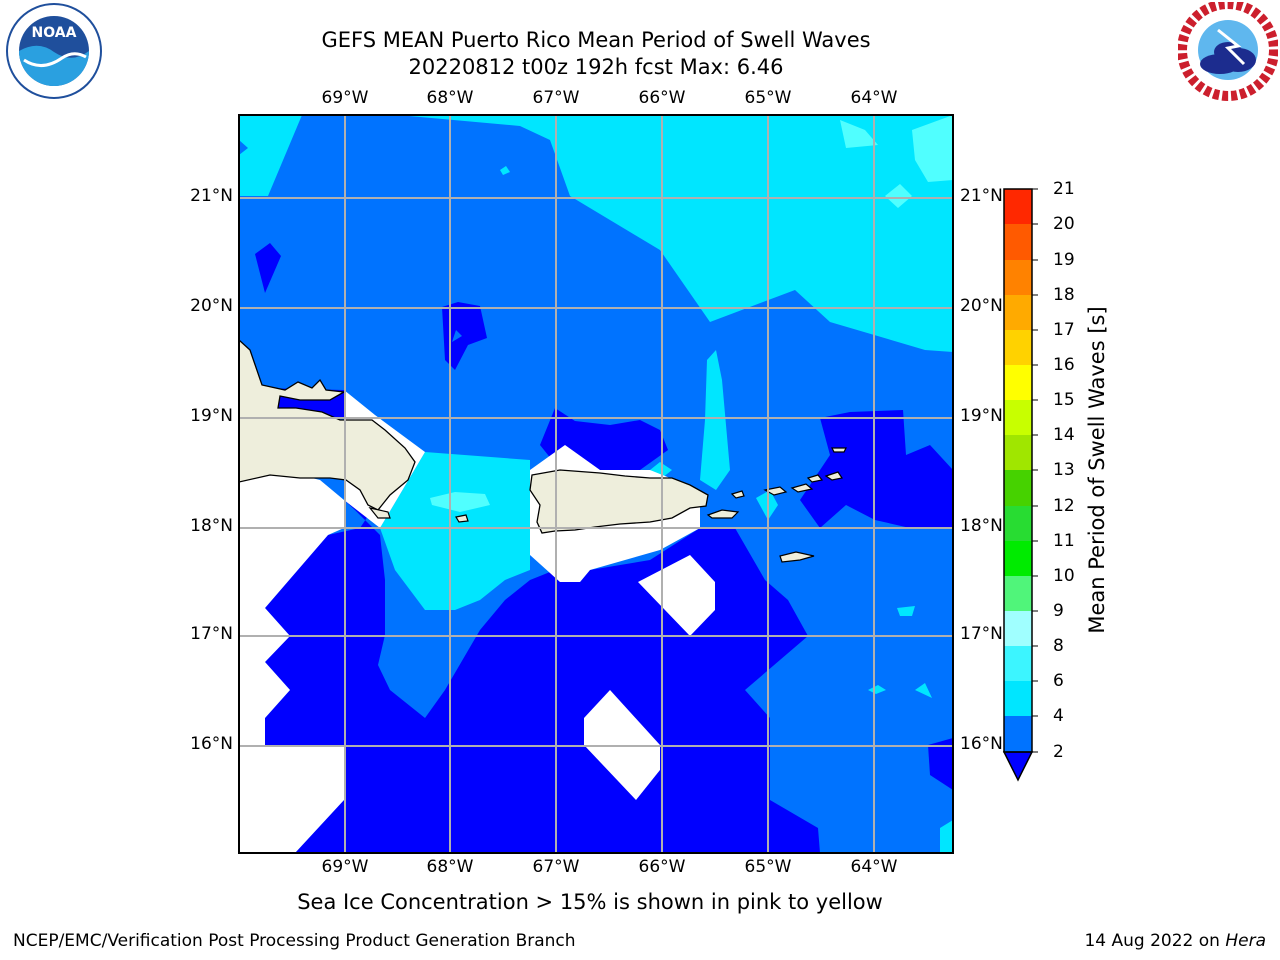  I want to click on lon-tick-top: 67°W, so click(556, 98).